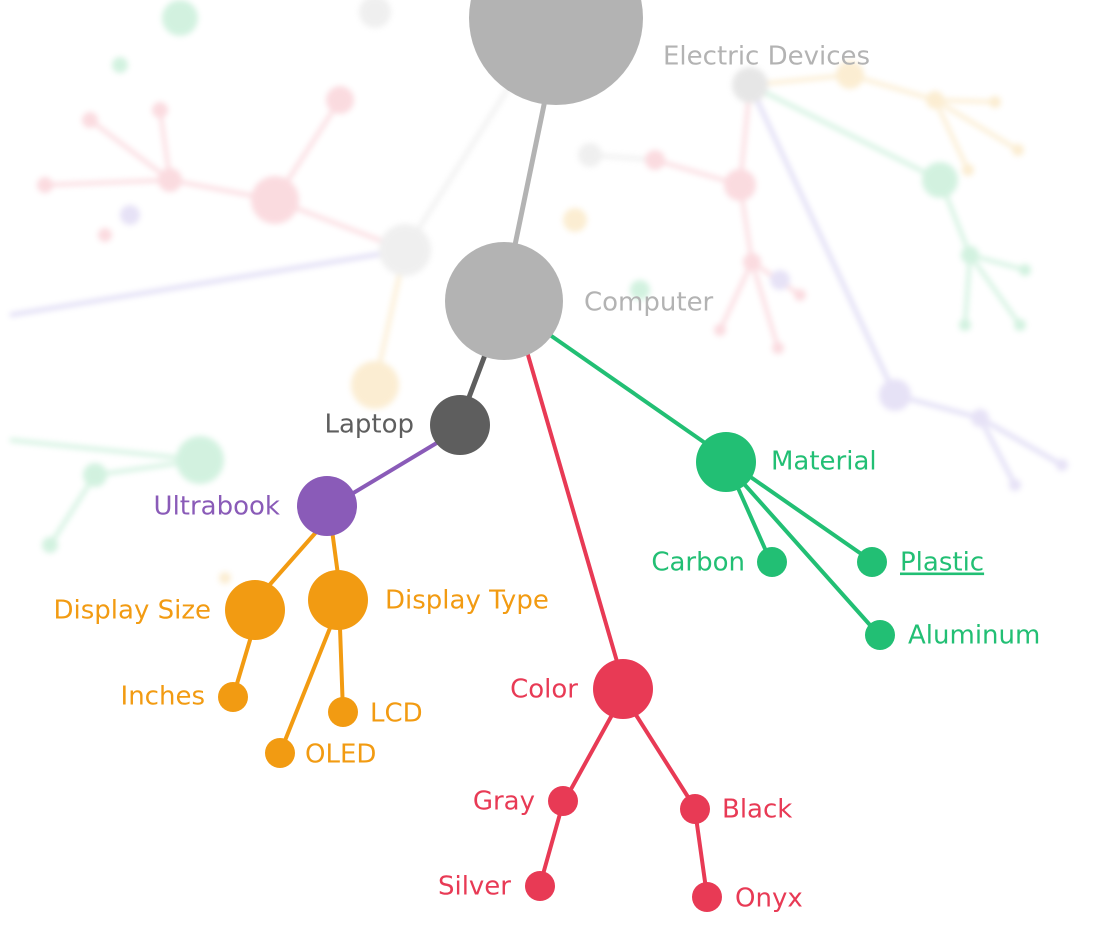 Image resolution: width=1100 pixels, height=941 pixels. I want to click on edge-computer-laptop, so click(476, 377).